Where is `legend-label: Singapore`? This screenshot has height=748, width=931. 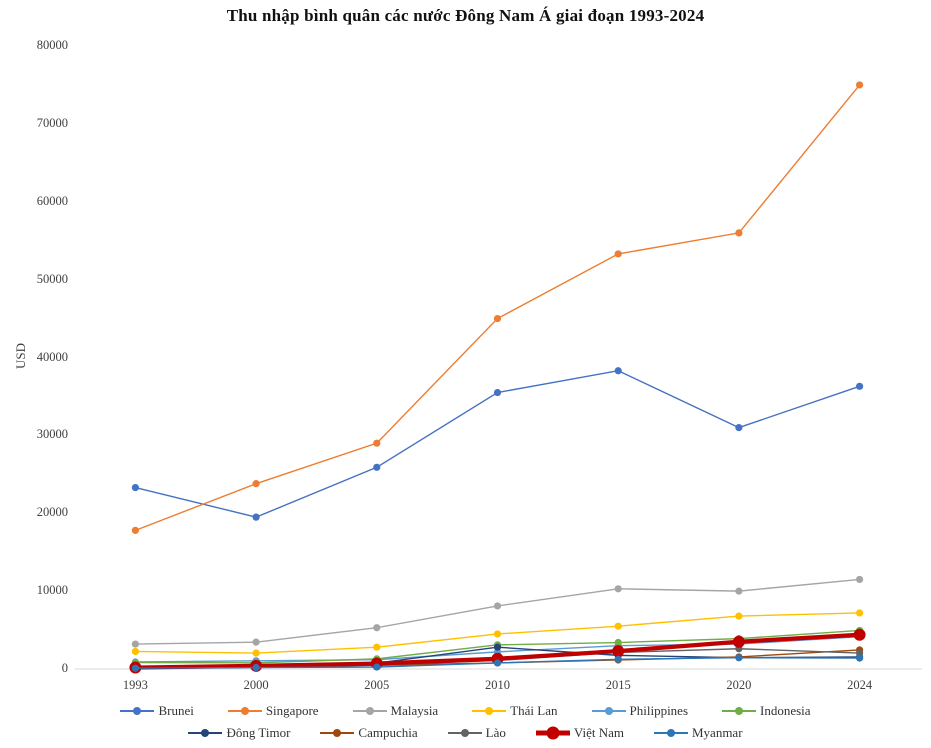 legend-label: Singapore is located at coordinates (292, 710).